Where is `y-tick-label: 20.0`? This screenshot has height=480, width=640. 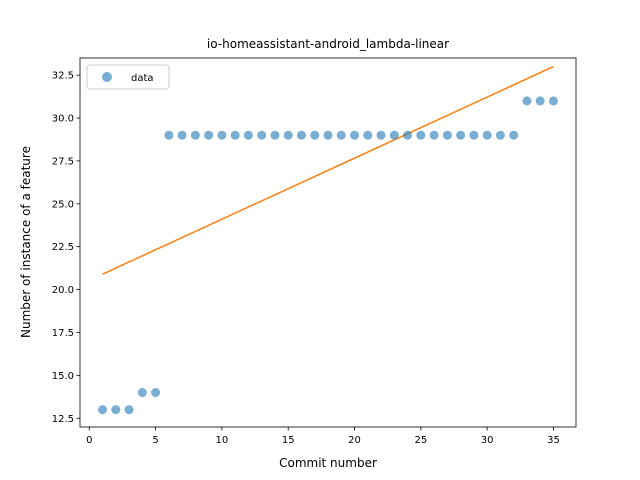 y-tick-label: 20.0 is located at coordinates (63, 290).